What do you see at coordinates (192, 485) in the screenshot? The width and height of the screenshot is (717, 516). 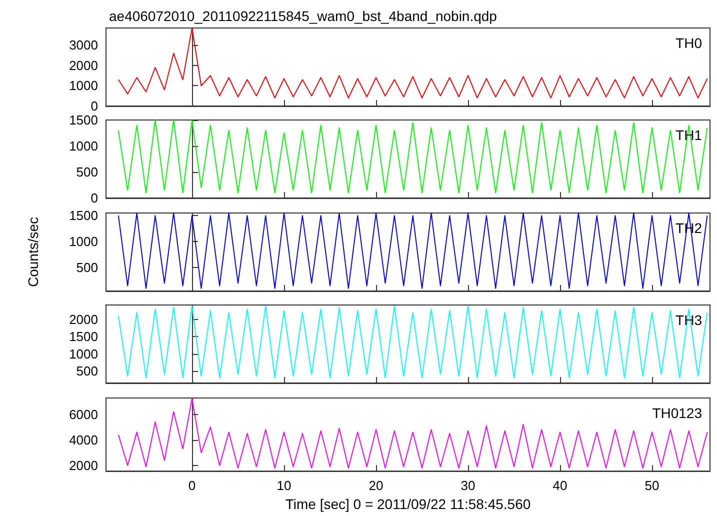 I see `x-tick-label: 0` at bounding box center [192, 485].